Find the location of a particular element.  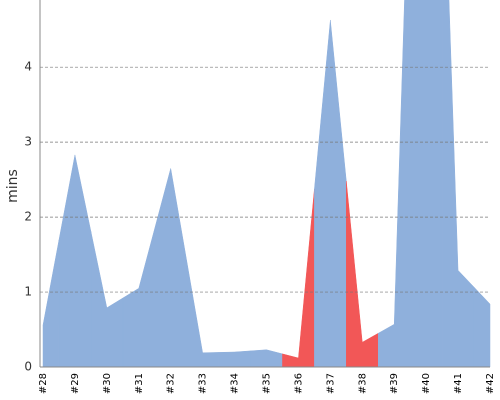

y-tick-label: 3 is located at coordinates (28, 142).